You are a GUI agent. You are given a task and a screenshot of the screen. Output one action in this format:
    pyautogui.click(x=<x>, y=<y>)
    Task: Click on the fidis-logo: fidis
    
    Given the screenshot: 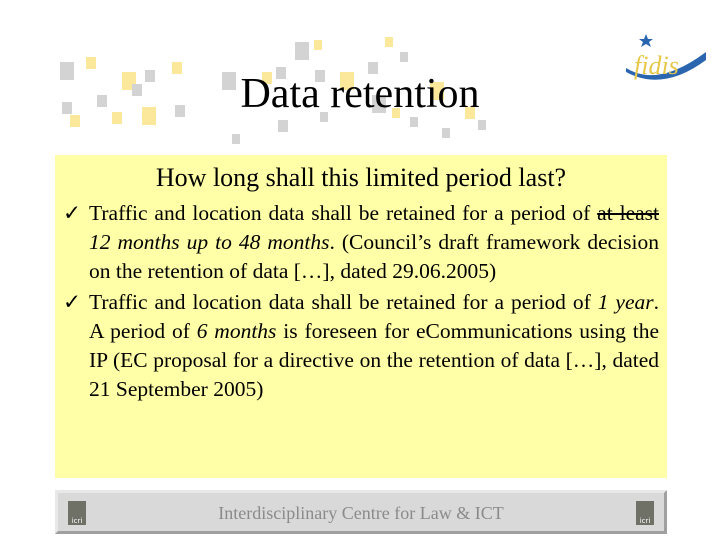 What is the action you would take?
    pyautogui.click(x=664, y=60)
    